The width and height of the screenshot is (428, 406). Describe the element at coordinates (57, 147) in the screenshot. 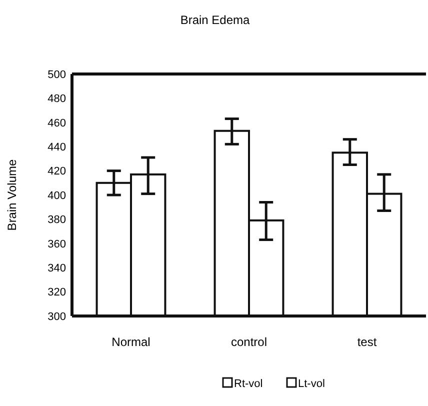

I see `y-tick-label: 440` at that location.